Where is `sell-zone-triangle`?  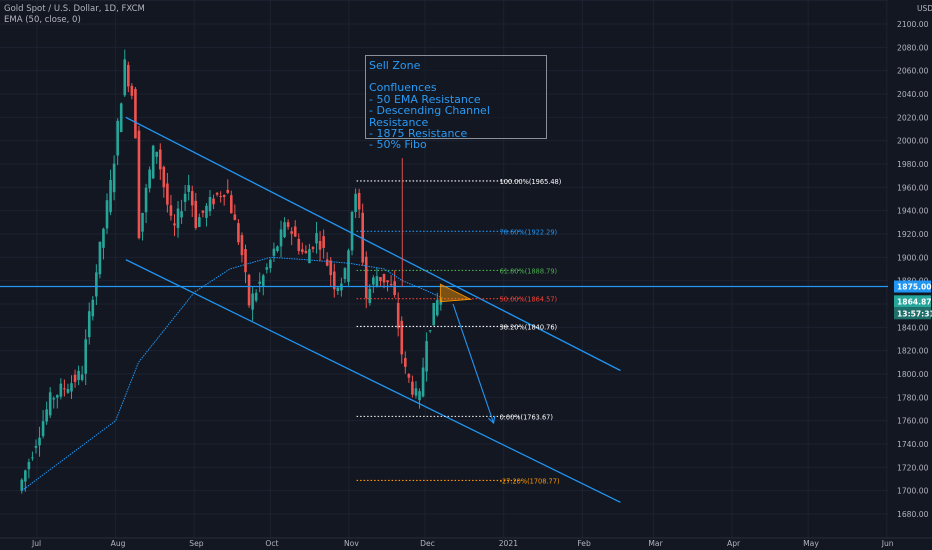 sell-zone-triangle is located at coordinates (456, 293).